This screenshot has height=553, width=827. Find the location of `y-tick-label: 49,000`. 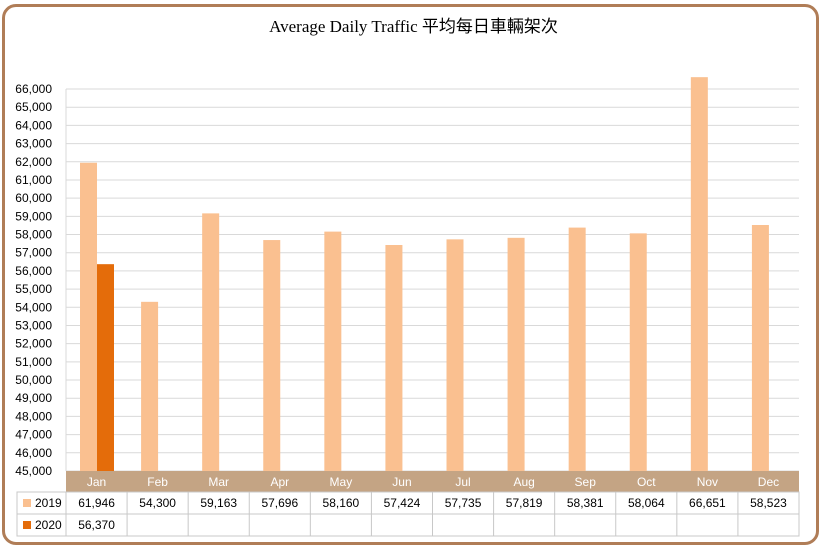

y-tick-label: 49,000 is located at coordinates (33, 398).